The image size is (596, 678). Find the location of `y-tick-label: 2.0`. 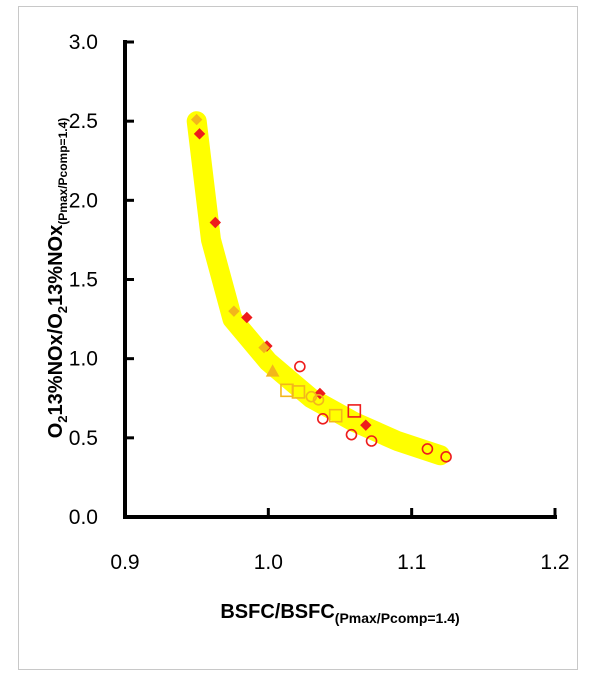

y-tick-label: 2.0 is located at coordinates (83, 200).